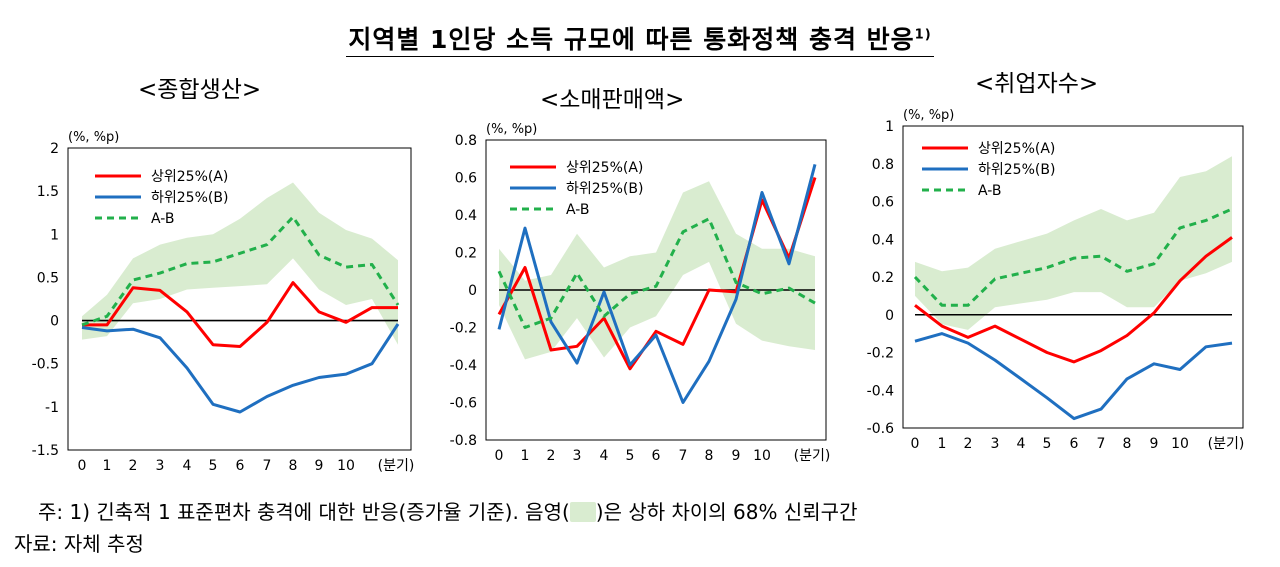  Describe the element at coordinates (1037, 84) in the screenshot. I see `chart-title-employment: <취업자수>` at that location.